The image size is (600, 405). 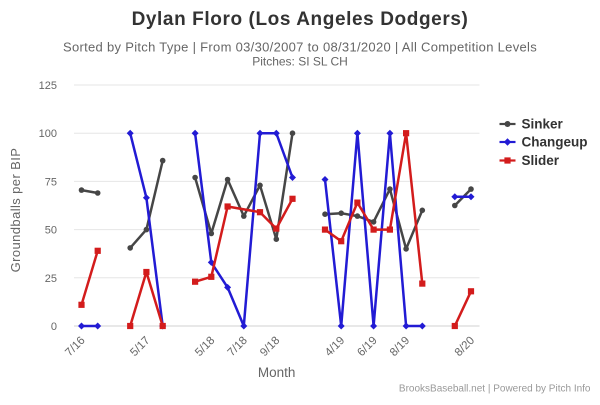 What do you see at coordinates (15, 210) in the screenshot?
I see `svg-text: Groundballs per BIP` at bounding box center [15, 210].